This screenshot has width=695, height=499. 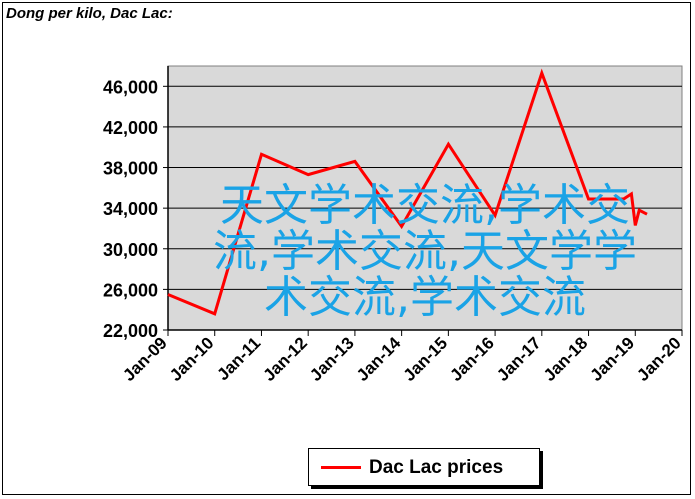 I want to click on x-tick-label: Jan-12, so click(x=285, y=359).